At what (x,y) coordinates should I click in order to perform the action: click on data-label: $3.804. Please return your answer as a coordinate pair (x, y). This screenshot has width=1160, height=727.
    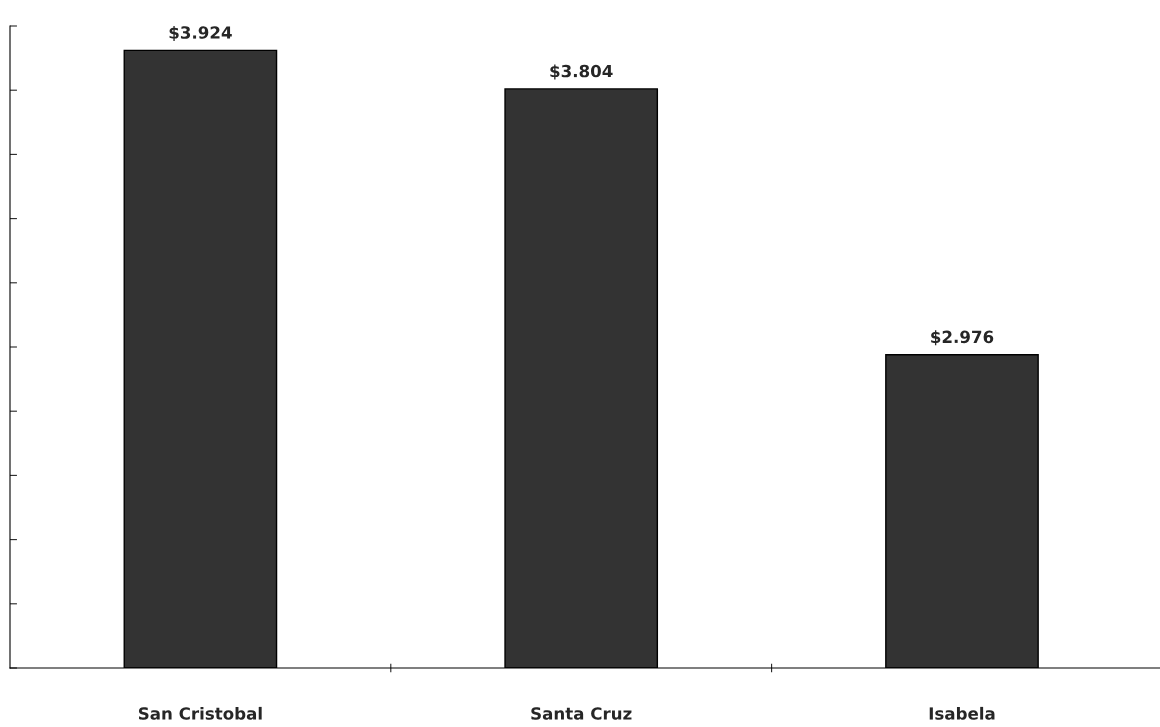
    Looking at the image, I should click on (581, 72).